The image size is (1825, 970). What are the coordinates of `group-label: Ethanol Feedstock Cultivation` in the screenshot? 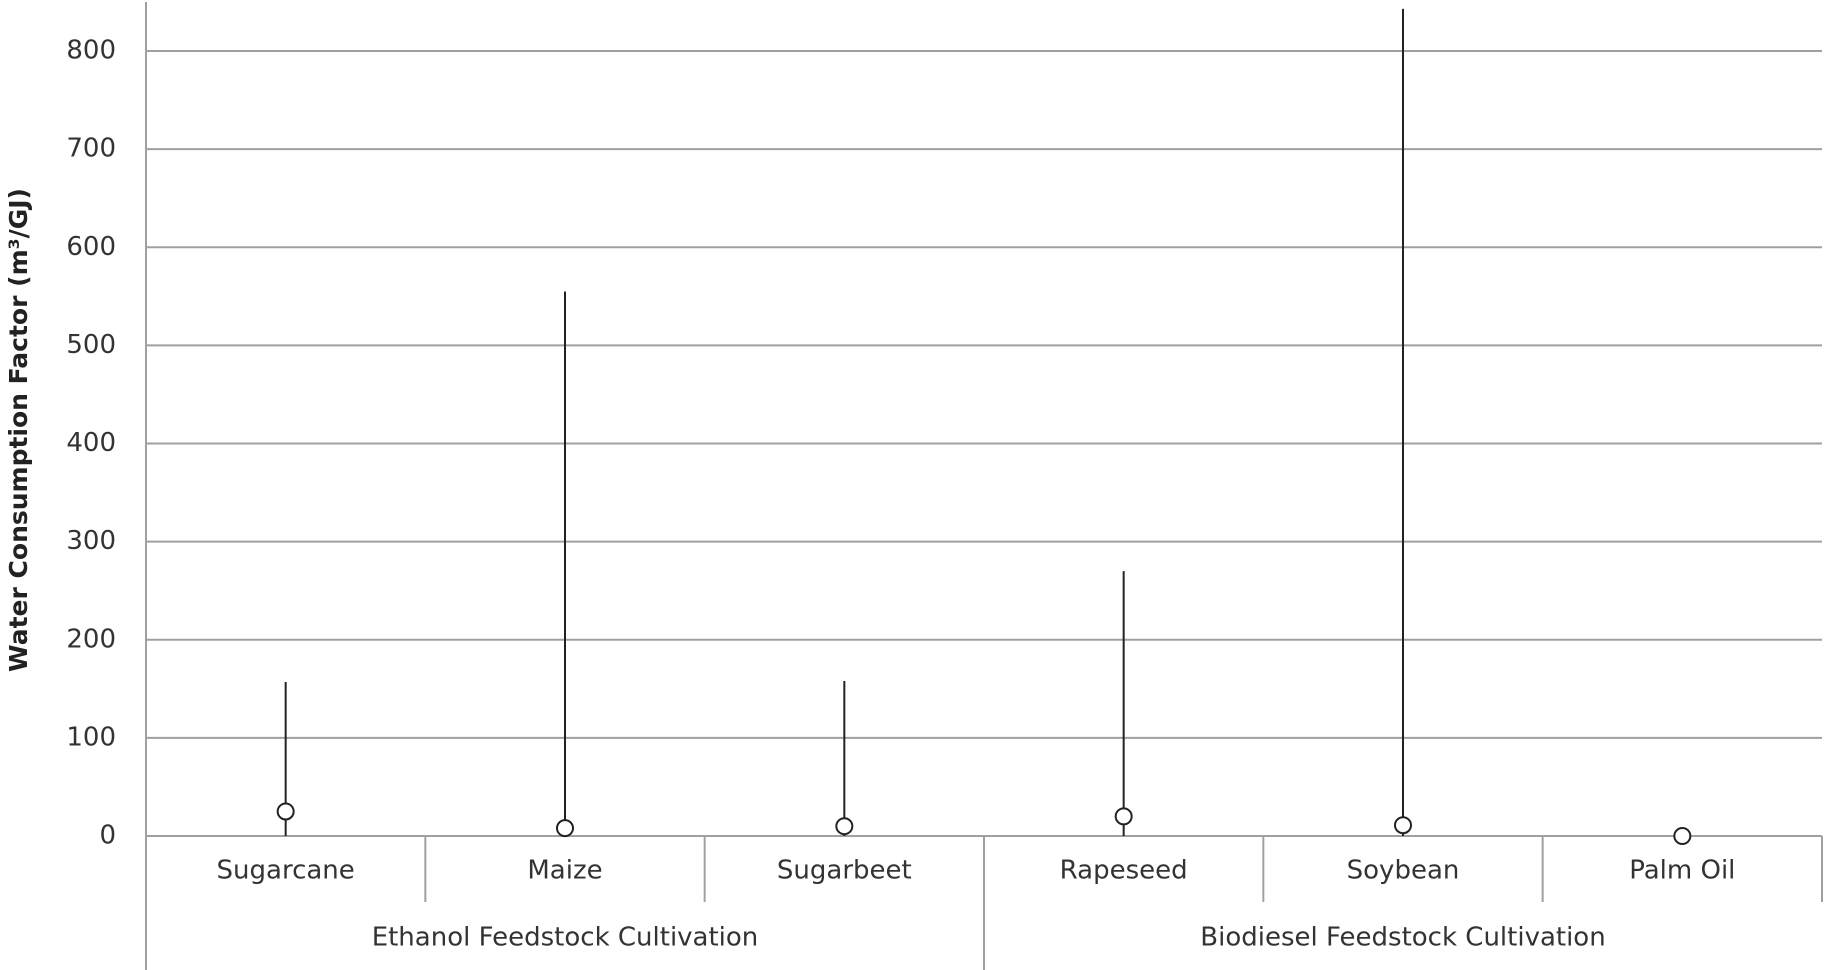 It's located at (565, 938).